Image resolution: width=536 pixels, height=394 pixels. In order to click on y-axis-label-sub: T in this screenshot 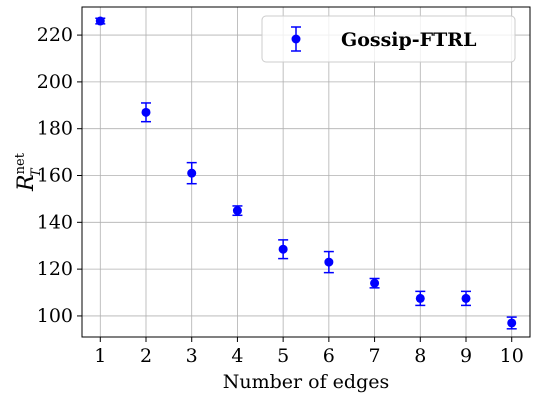, I will do `click(36, 172)`.